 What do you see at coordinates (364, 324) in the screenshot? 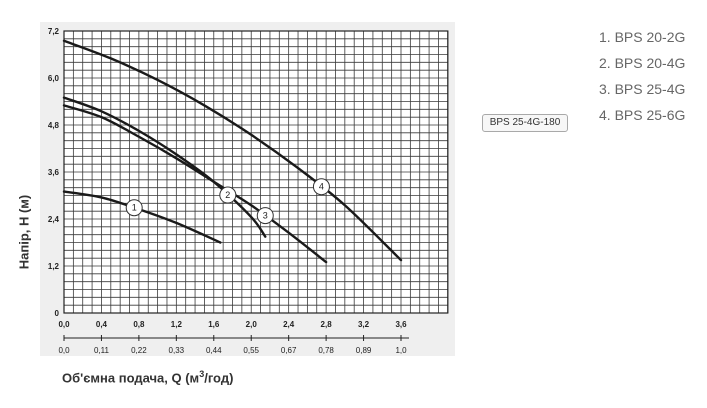
I see `x-tick-label: 3,2` at bounding box center [364, 324].